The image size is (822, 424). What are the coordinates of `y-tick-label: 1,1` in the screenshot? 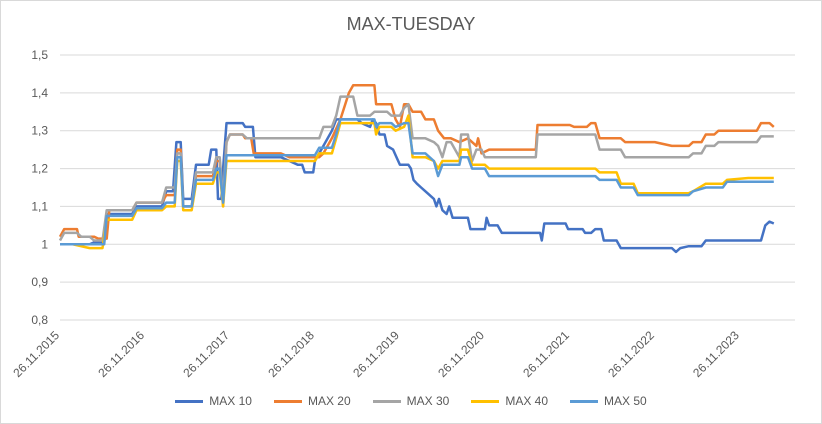 It's located at (39, 206).